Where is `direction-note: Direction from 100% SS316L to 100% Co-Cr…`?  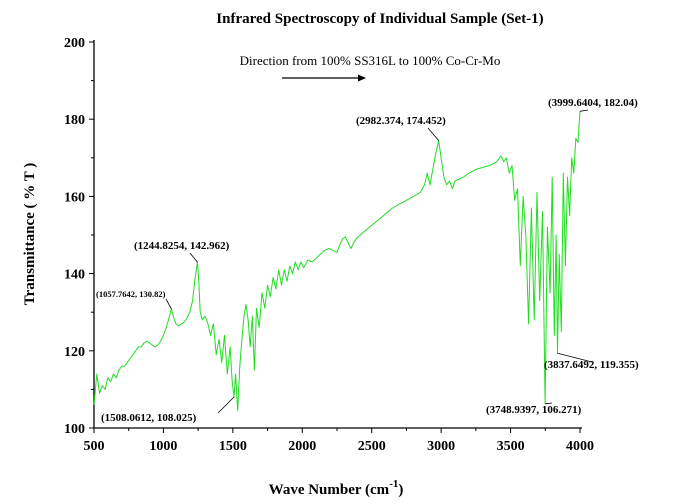 direction-note: Direction from 100% SS316L to 100% Co-Cr… is located at coordinates (370, 60).